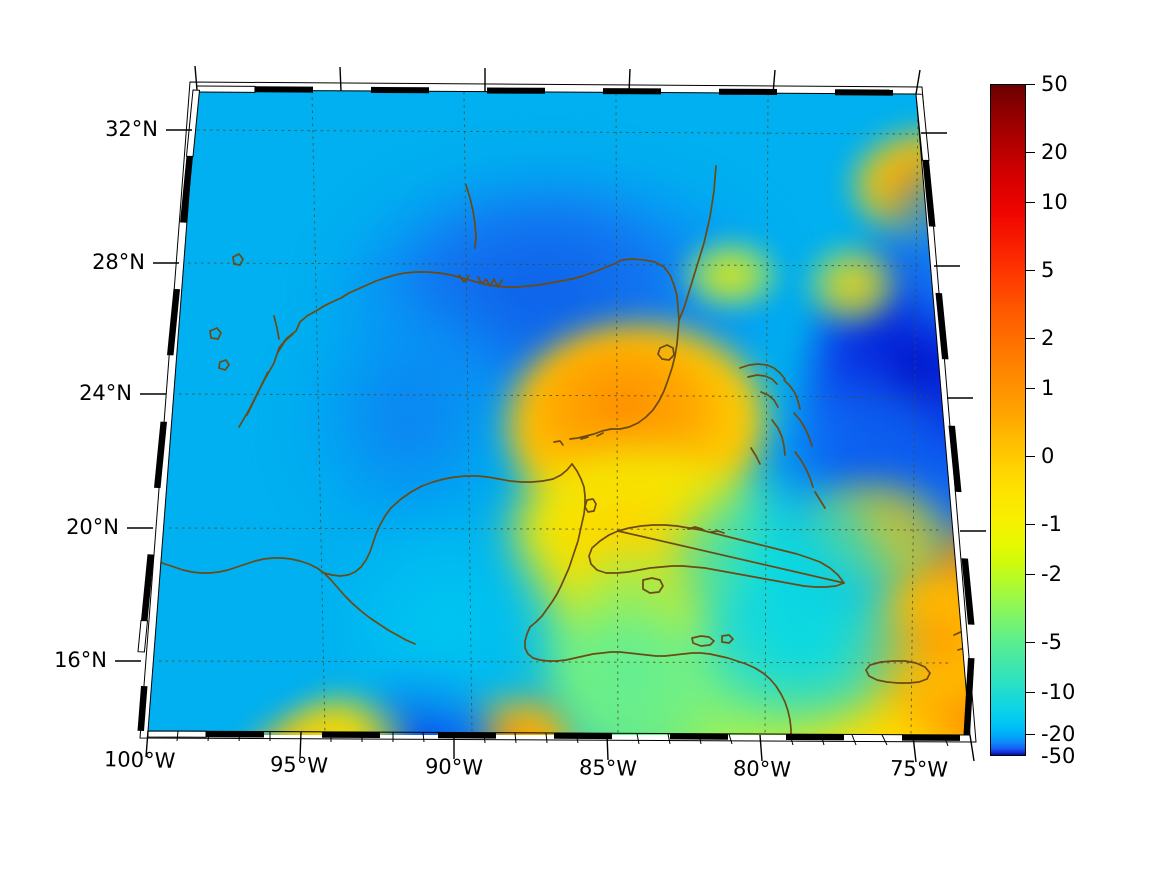 The image size is (1167, 875). What do you see at coordinates (1054, 152) in the screenshot?
I see `cblabel-20: 20` at bounding box center [1054, 152].